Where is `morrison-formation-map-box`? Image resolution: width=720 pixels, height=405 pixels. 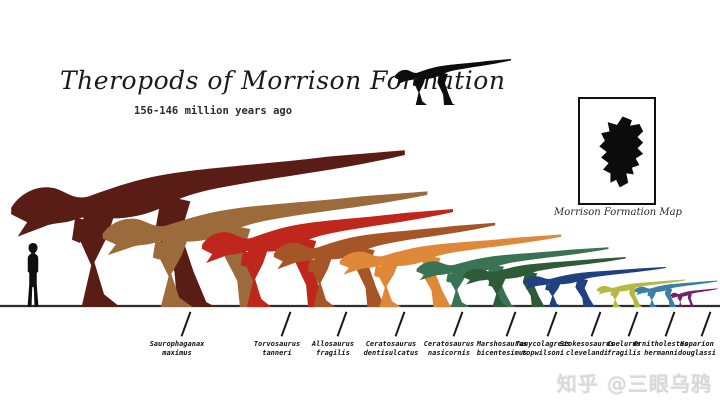 morrison-formation-map-box is located at coordinates (617, 151).